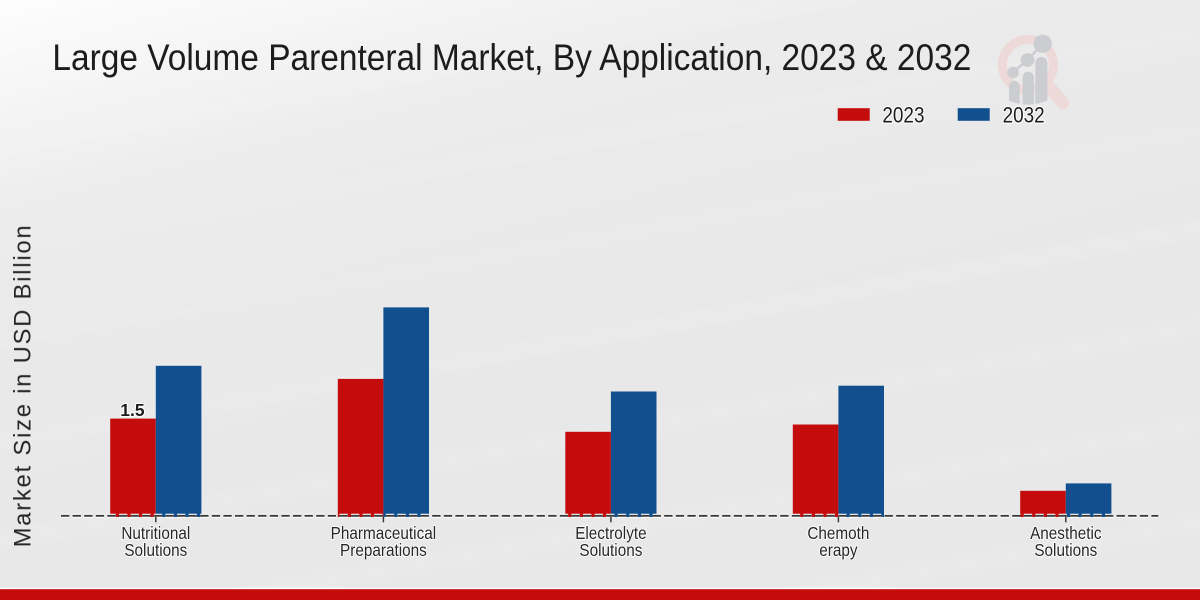 The image size is (1200, 600). I want to click on svg-text: 2023, so click(903, 115).